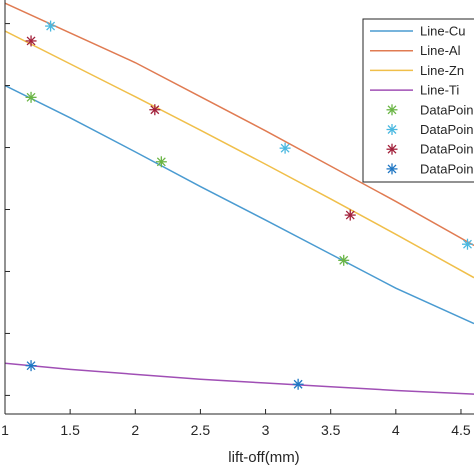 The image size is (474, 474). Describe the element at coordinates (7, 209) in the screenshot. I see `y-axis-ticks` at that location.